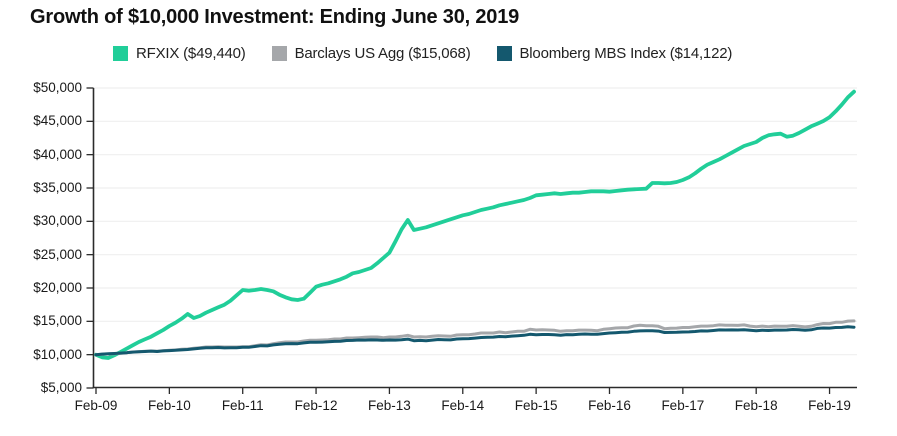 This screenshot has height=436, width=897. Describe the element at coordinates (829, 405) in the screenshot. I see `x-tick-label: Feb-19` at that location.